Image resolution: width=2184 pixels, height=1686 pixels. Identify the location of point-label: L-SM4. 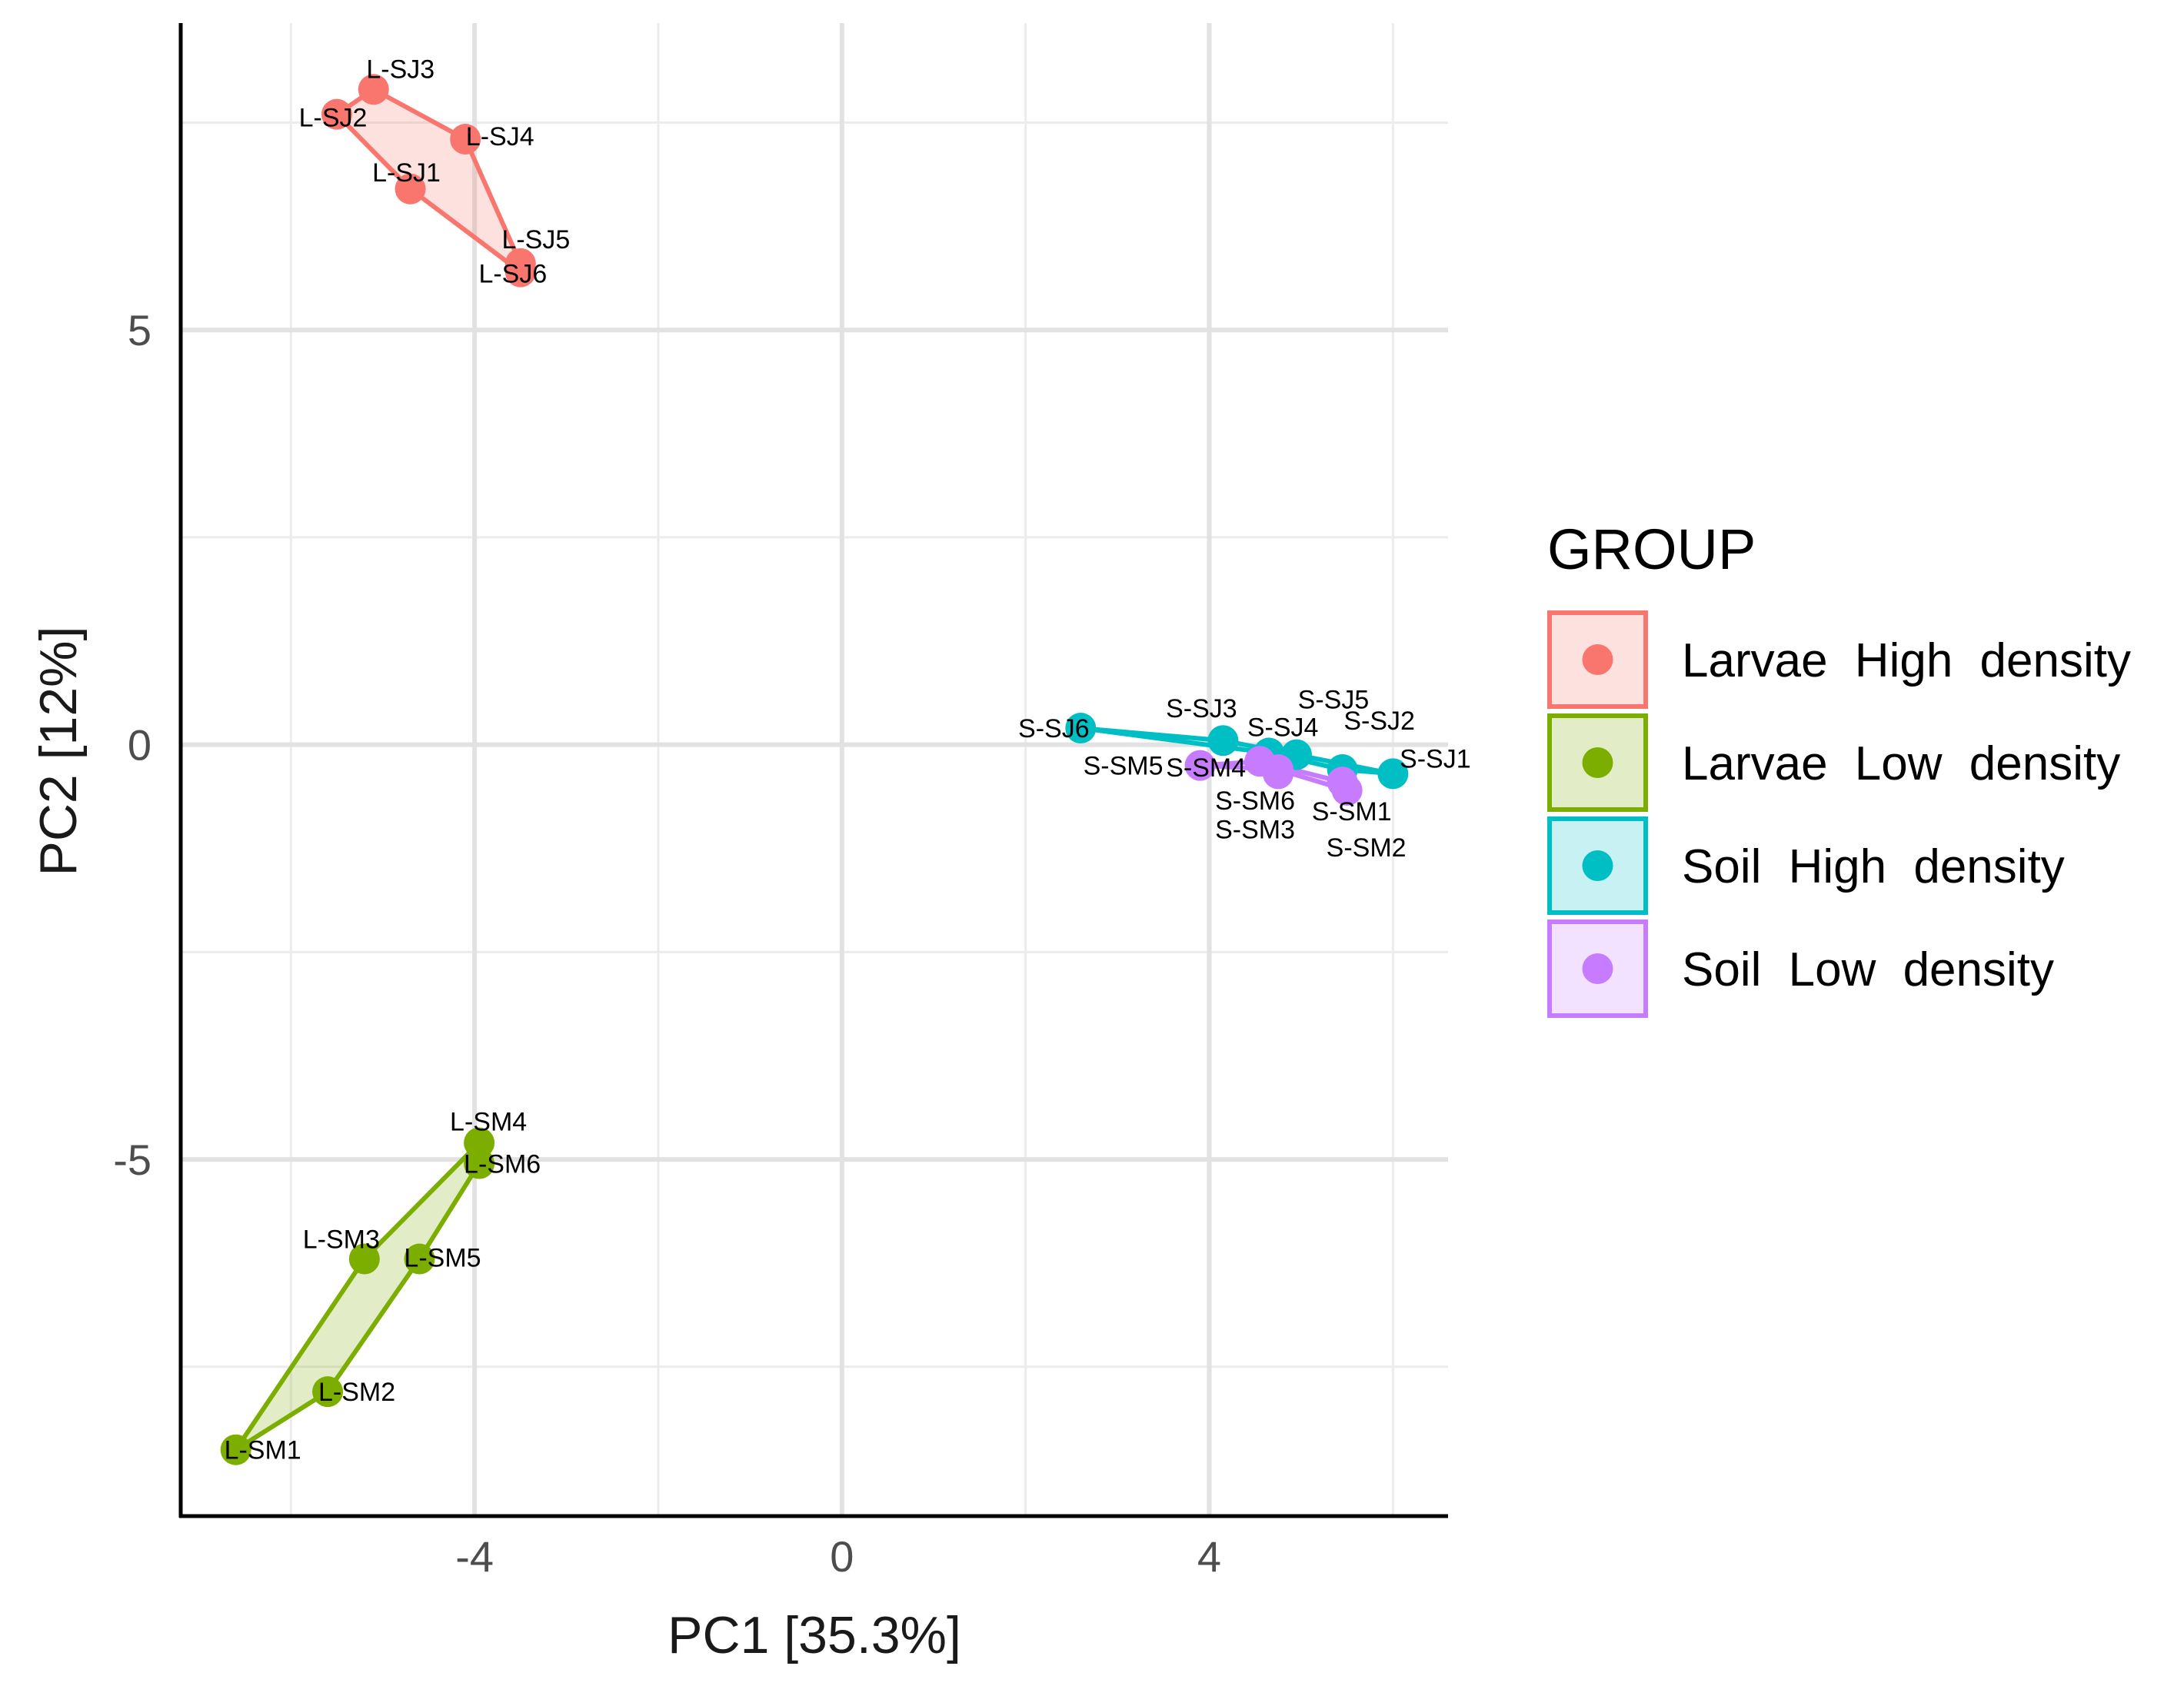
(488, 1122).